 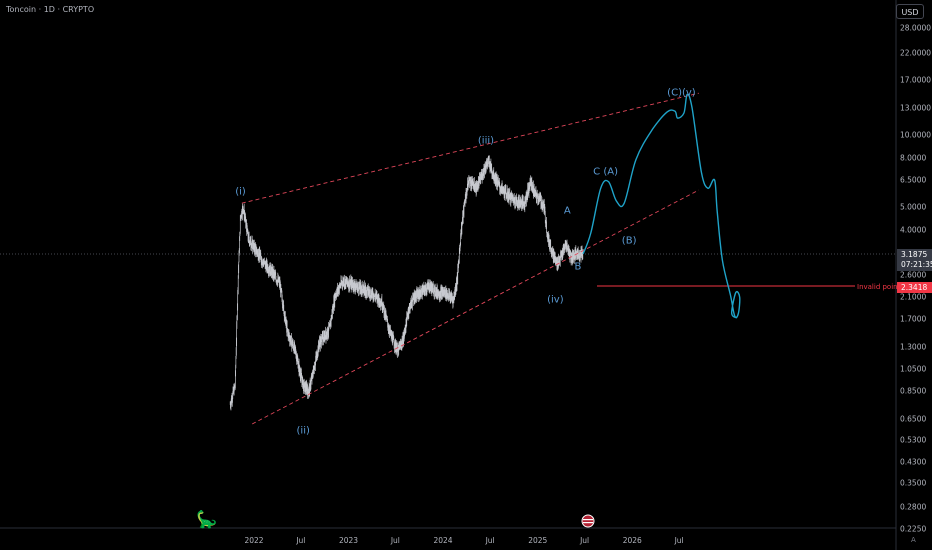 I want to click on price-tick-label: 0.5300, so click(x=913, y=440).